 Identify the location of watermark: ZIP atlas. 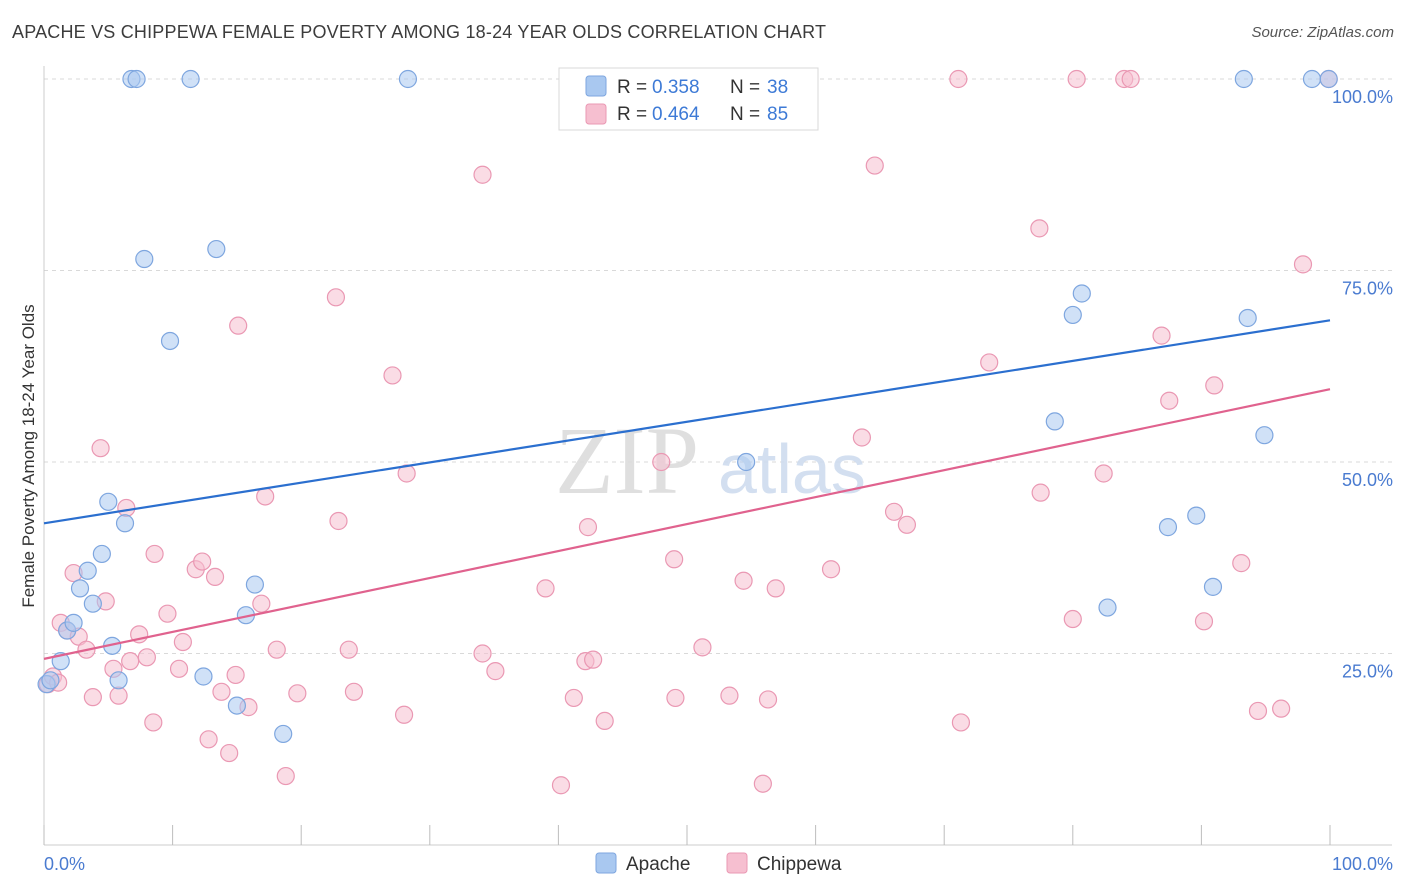
(710, 460).